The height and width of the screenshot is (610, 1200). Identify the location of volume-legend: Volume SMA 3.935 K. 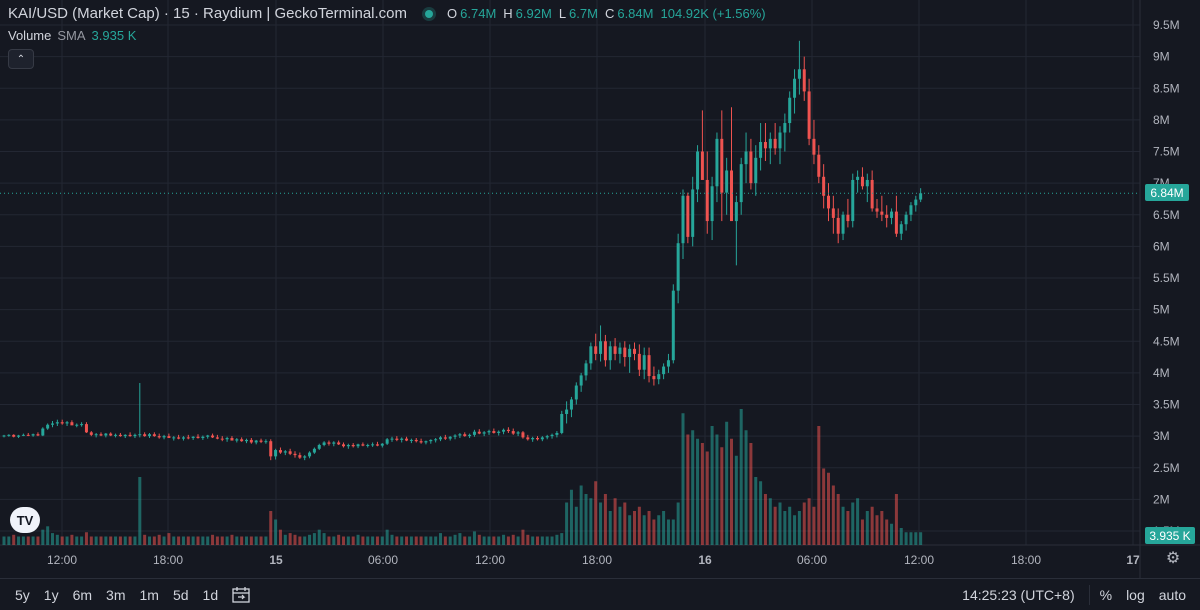
(72, 35).